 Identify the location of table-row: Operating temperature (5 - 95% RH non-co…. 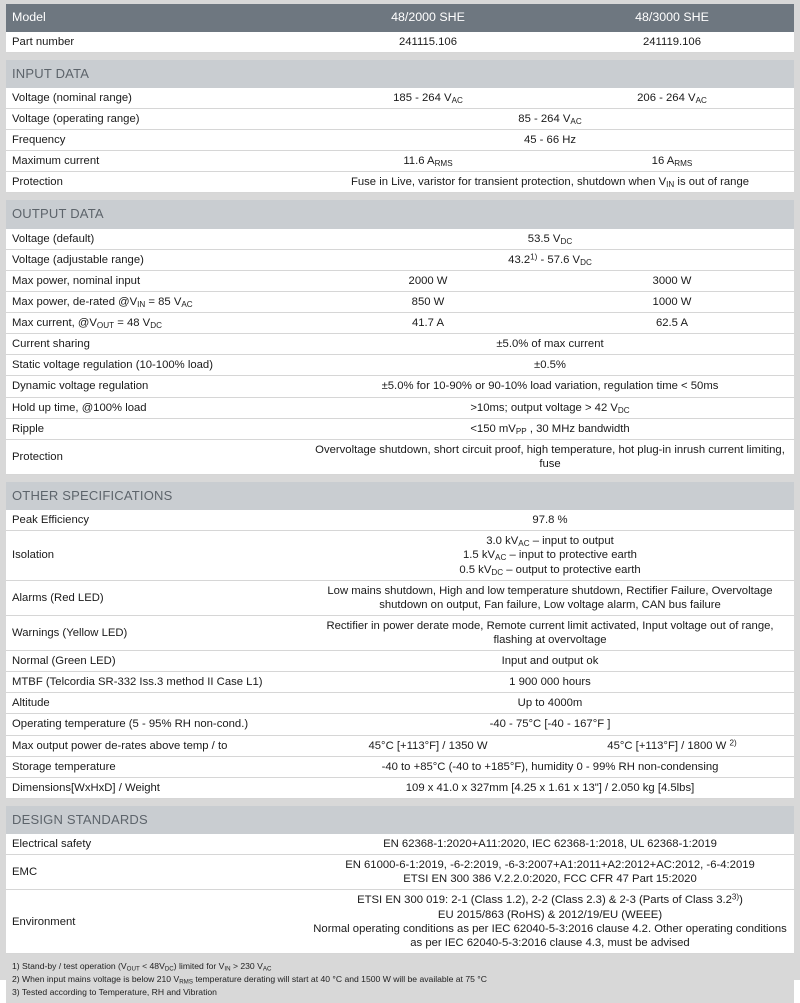
(400, 724).